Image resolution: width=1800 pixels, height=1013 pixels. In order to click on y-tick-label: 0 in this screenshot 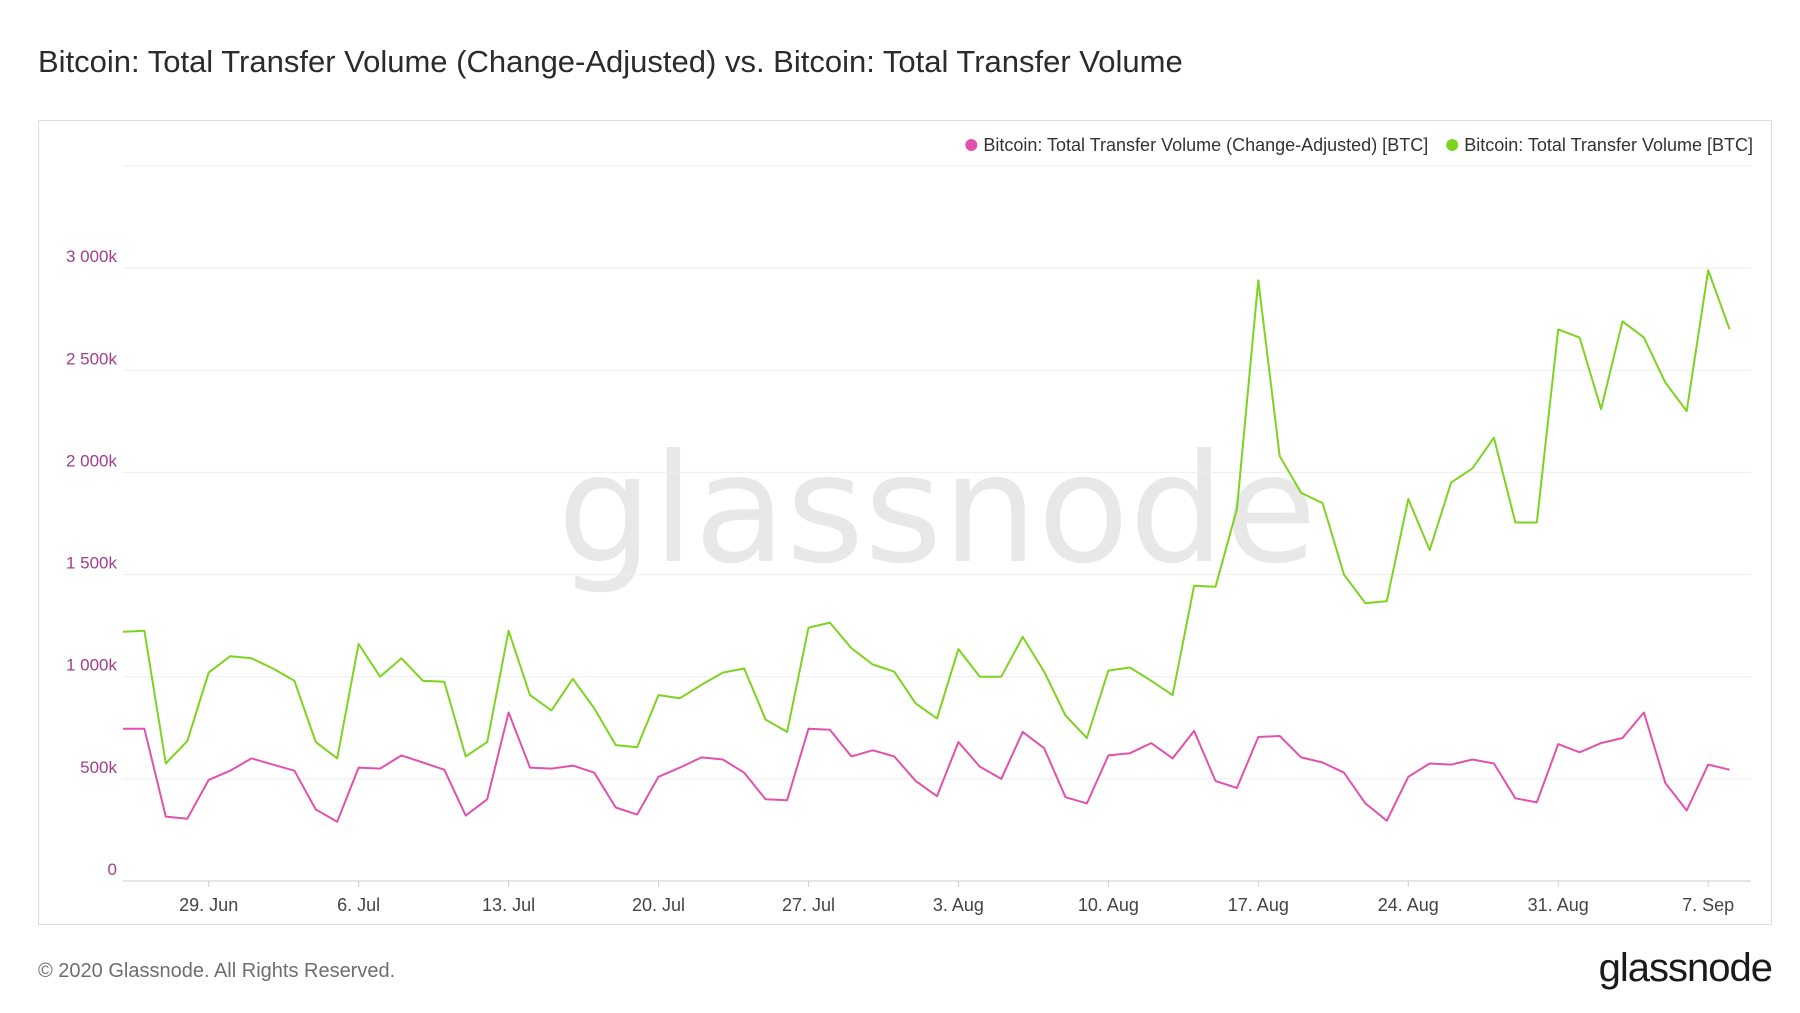, I will do `click(112, 869)`.